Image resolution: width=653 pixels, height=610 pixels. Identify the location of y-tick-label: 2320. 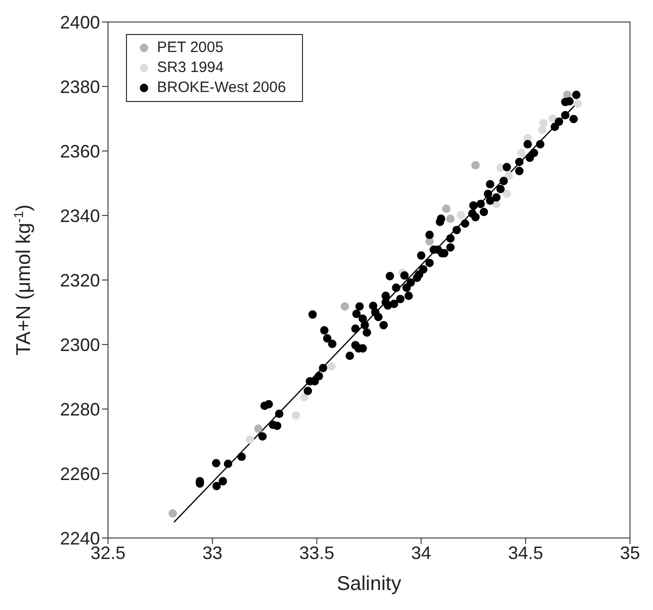
(80, 280).